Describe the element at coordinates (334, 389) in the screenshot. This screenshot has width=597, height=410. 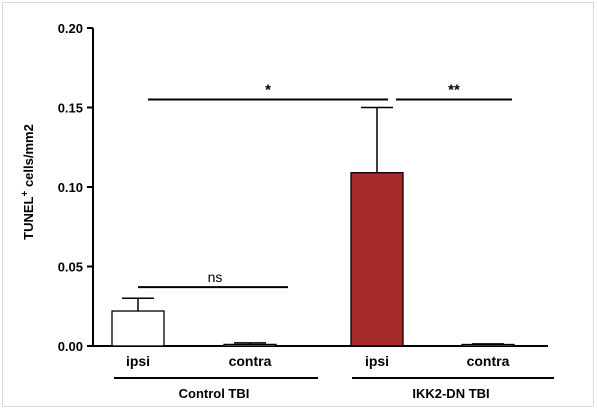
I see `group-labels: Control TBI IKK2-DN TBI` at that location.